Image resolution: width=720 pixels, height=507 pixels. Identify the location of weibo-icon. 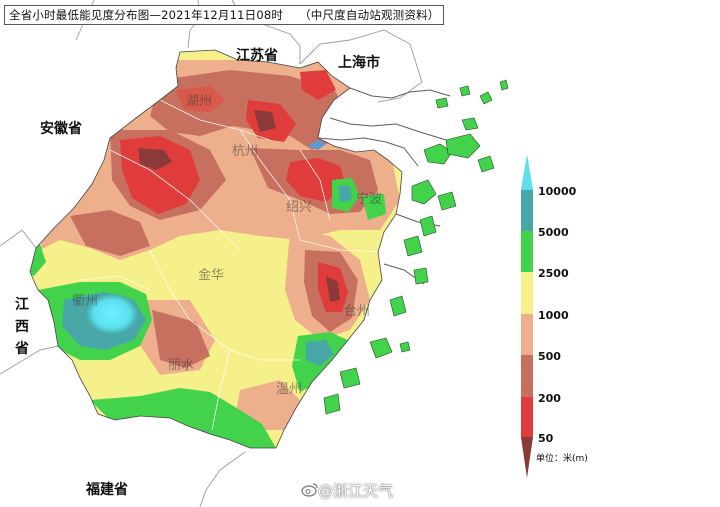
(309, 490).